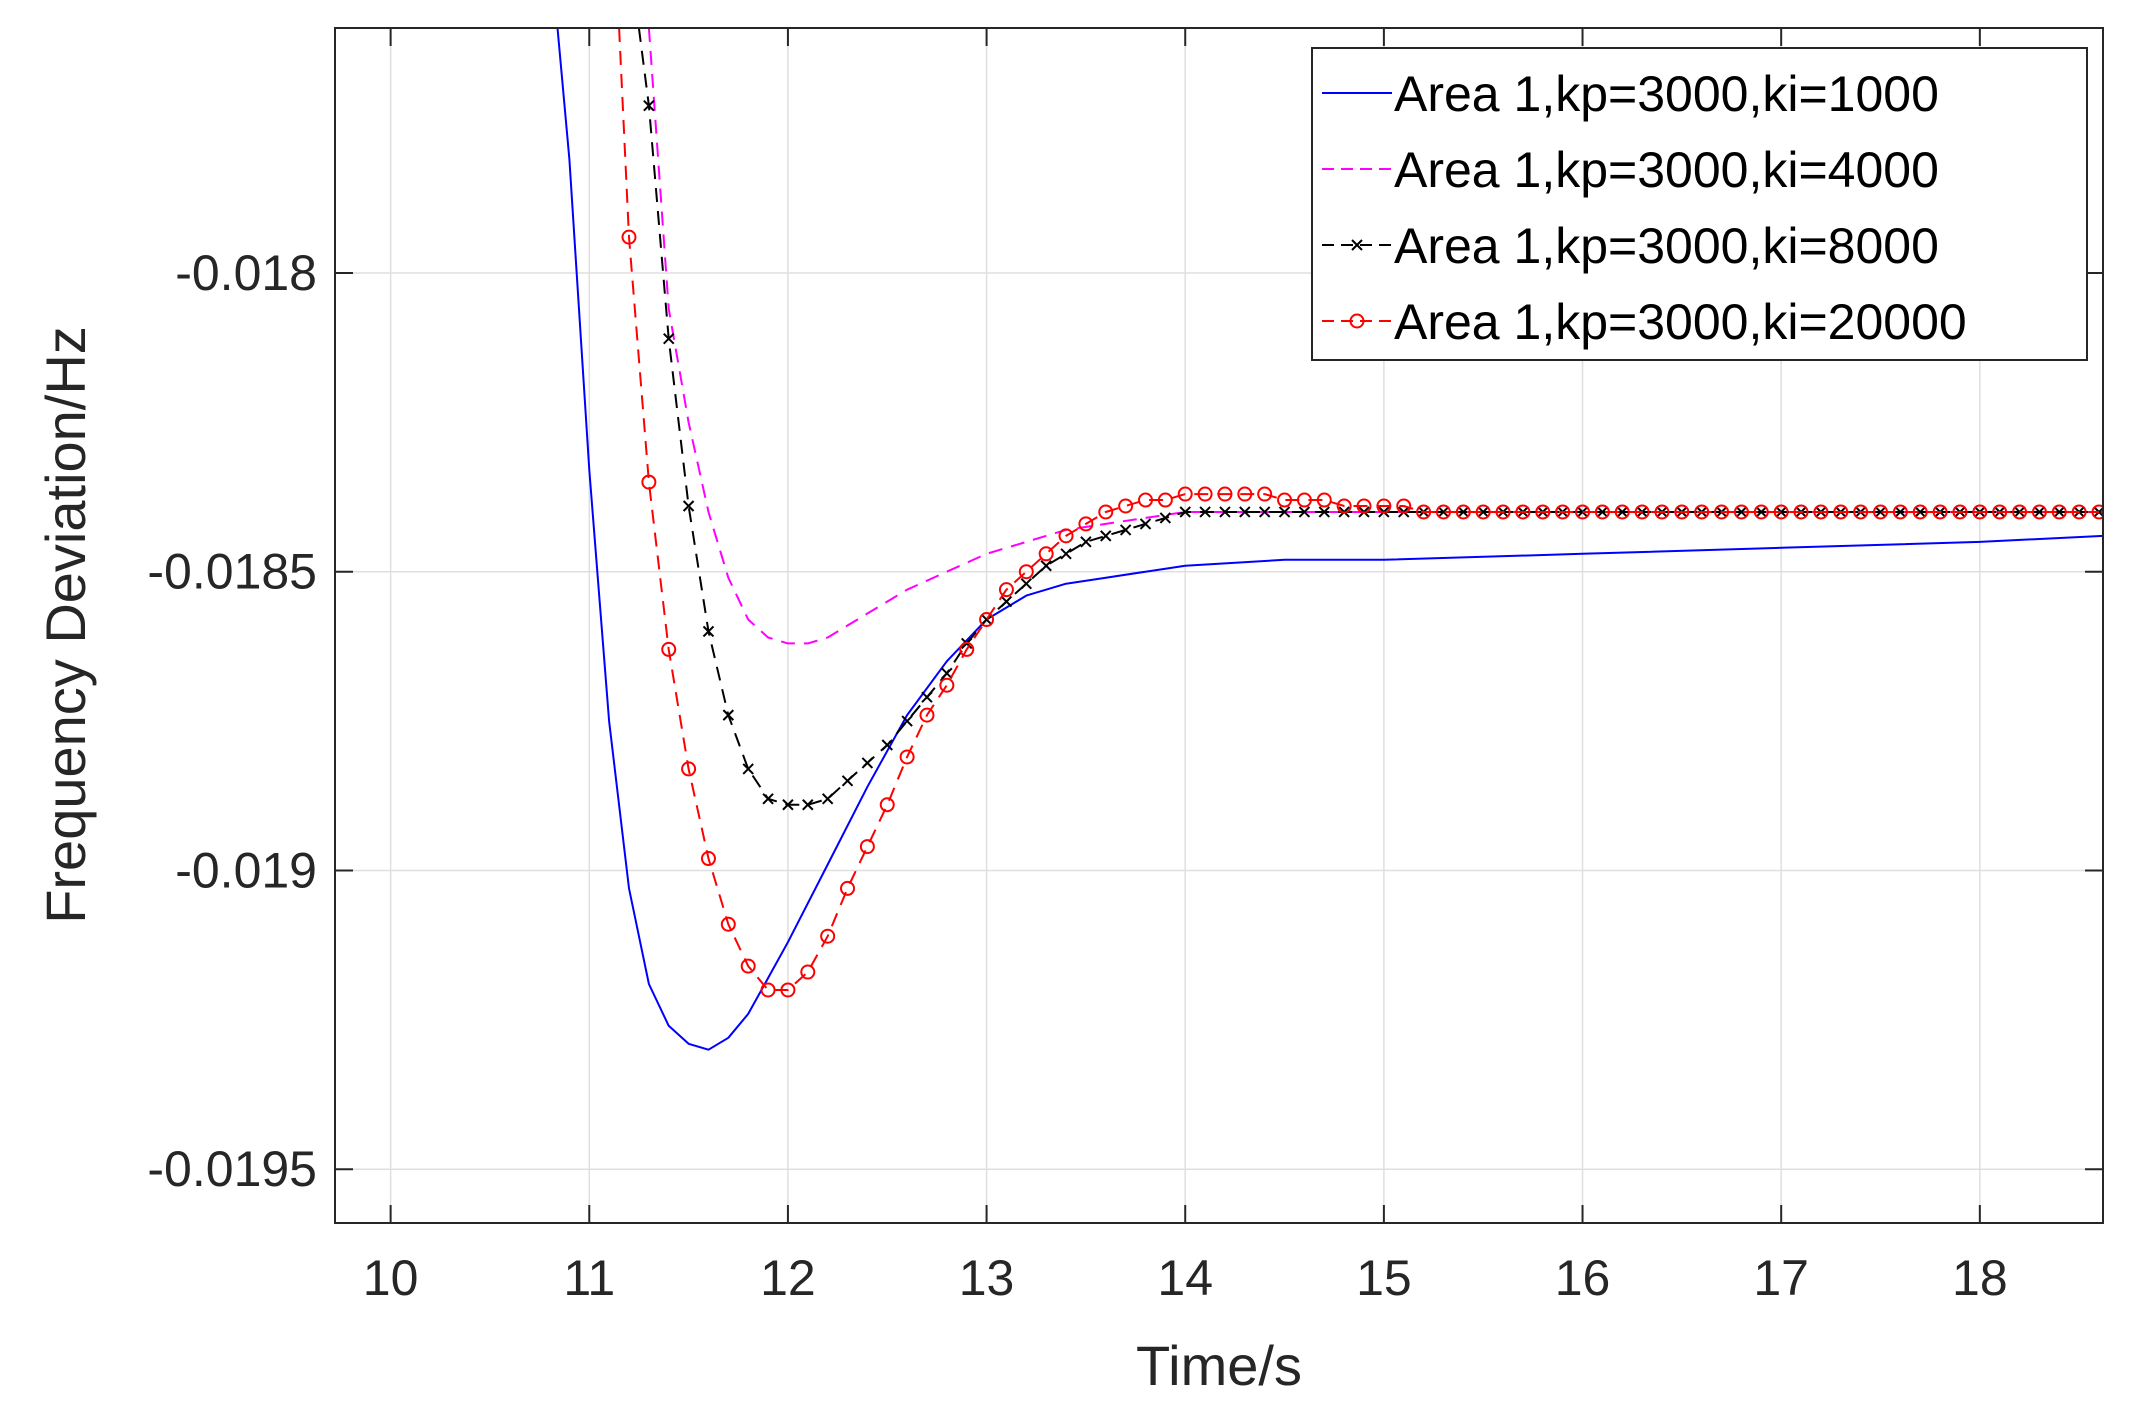 The image size is (2132, 1404). I want to click on legend-entry: Area 1,kp=3000,ki=4000, so click(1630, 170).